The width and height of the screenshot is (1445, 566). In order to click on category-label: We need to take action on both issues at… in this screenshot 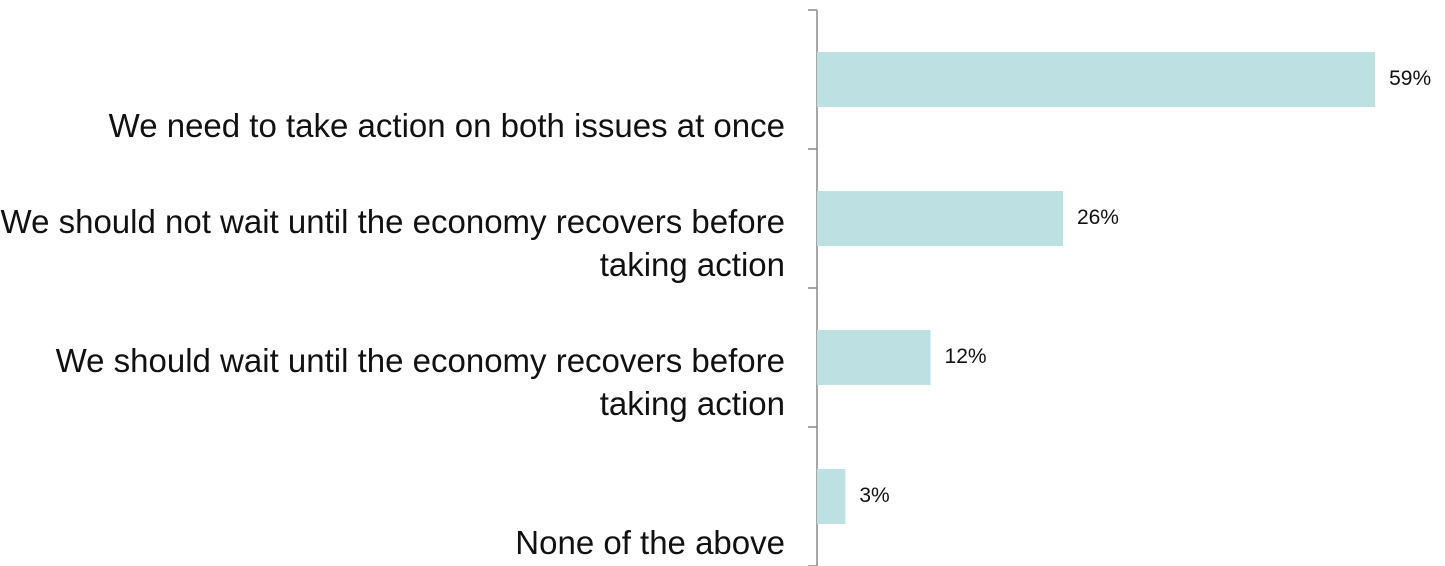, I will do `click(392, 79)`.